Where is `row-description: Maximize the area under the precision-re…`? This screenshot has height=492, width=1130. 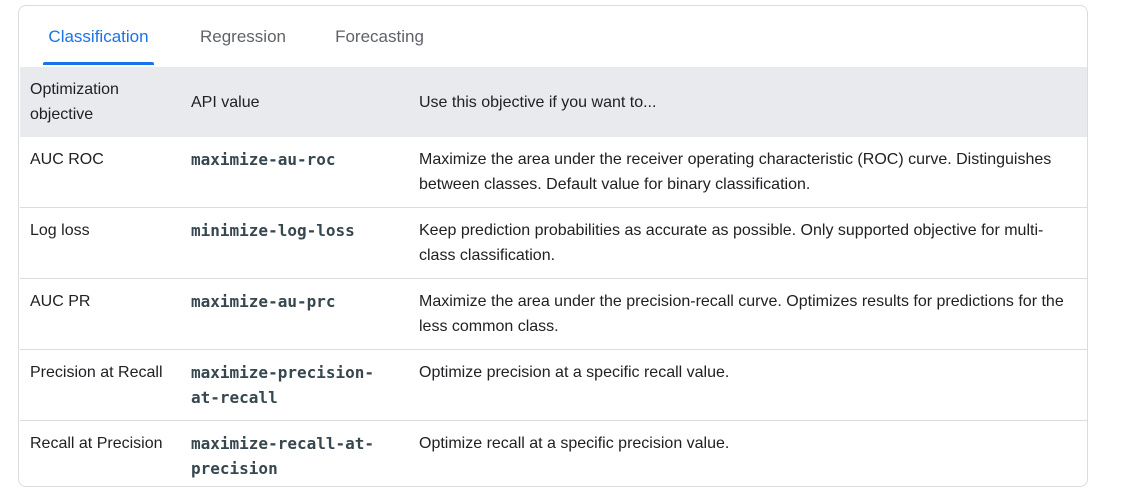 row-description: Maximize the area under the precision-re… is located at coordinates (748, 314).